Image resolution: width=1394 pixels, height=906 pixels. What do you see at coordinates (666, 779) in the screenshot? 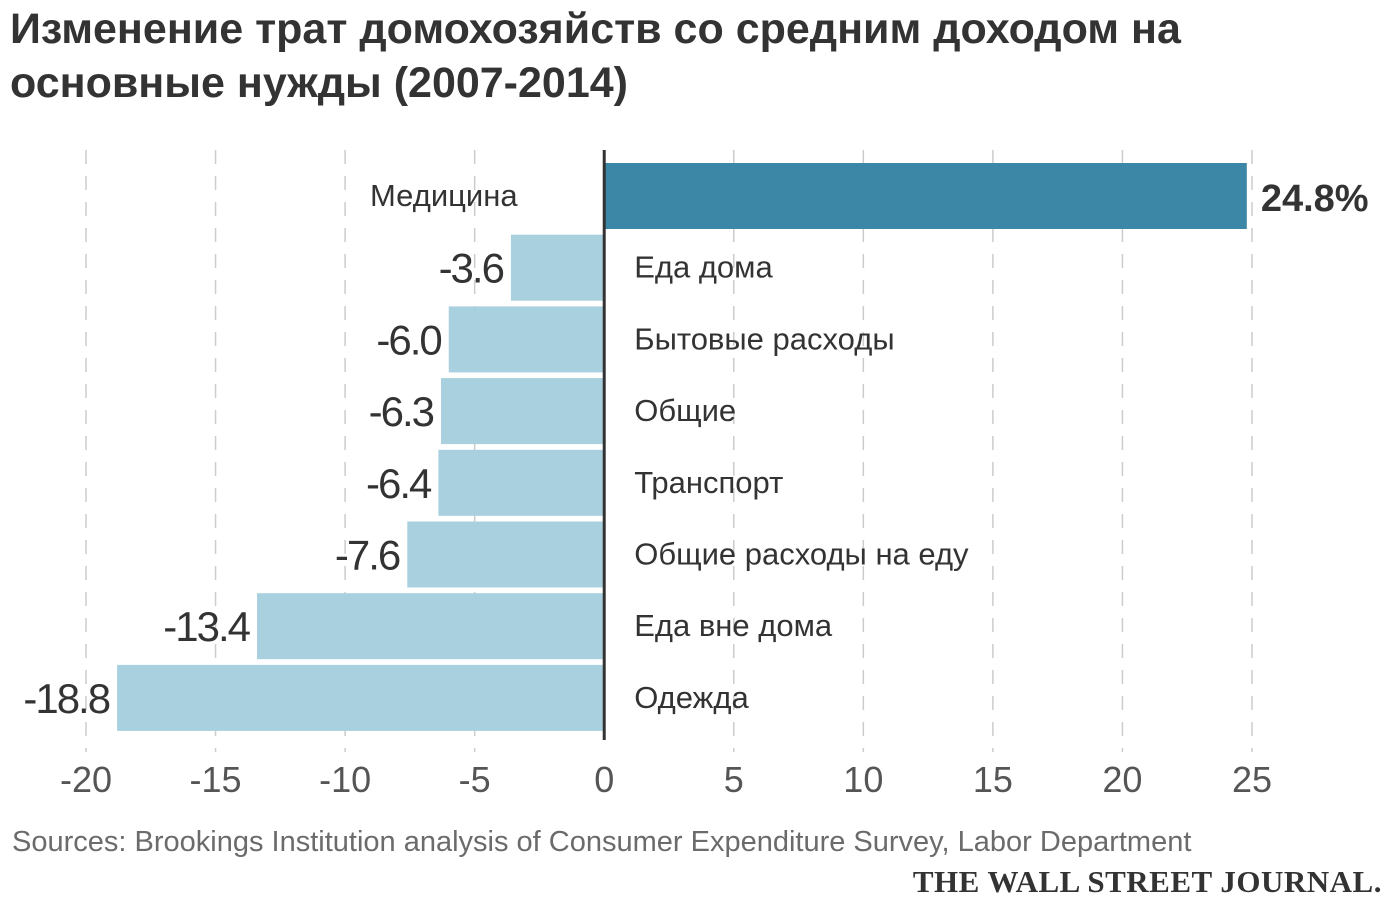
I see `x-axis-ticks: -20 -15 -10 -5 0 5 10 15 20 25` at bounding box center [666, 779].